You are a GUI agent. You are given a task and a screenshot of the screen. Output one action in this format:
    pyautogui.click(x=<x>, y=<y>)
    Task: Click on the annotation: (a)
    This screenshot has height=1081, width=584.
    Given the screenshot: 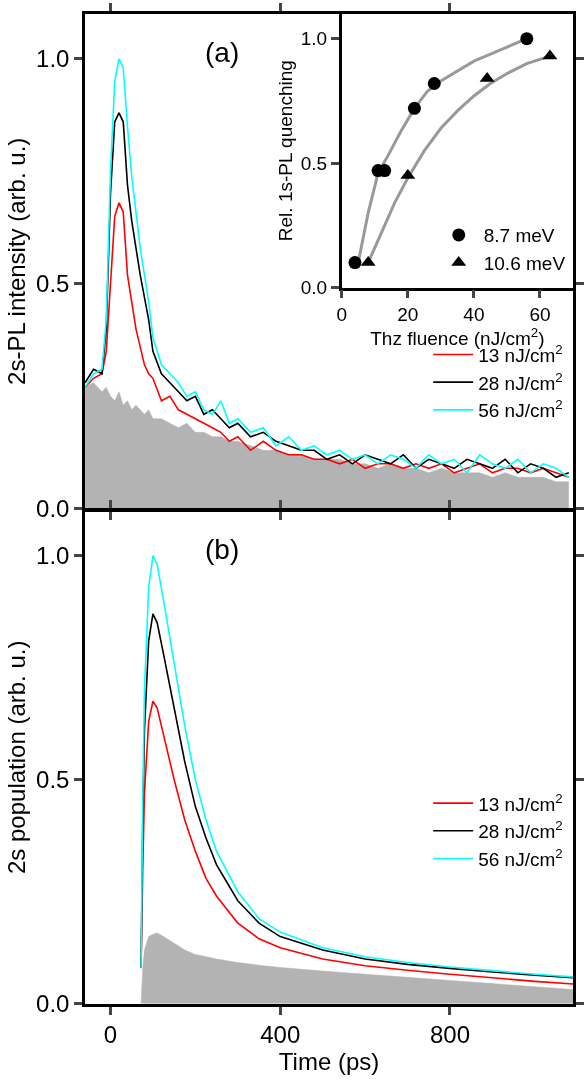 What is the action you would take?
    pyautogui.click(x=222, y=52)
    